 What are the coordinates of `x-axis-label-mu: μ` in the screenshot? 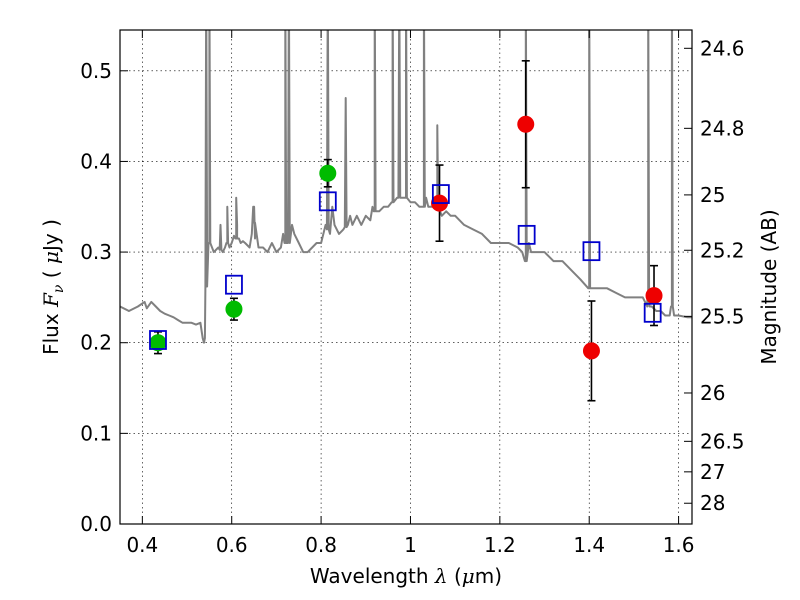 It's located at (468, 576).